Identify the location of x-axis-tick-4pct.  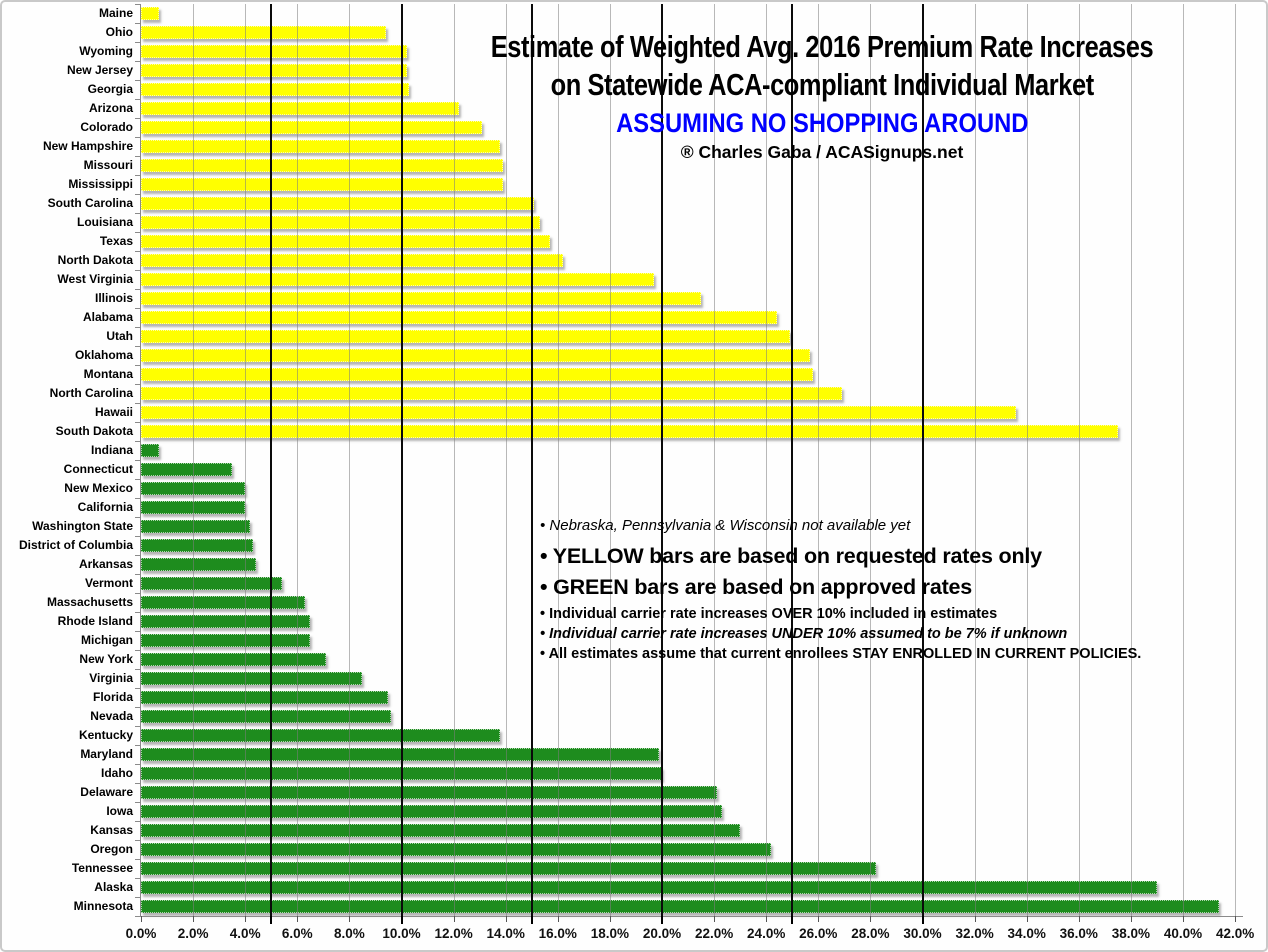
(246, 919).